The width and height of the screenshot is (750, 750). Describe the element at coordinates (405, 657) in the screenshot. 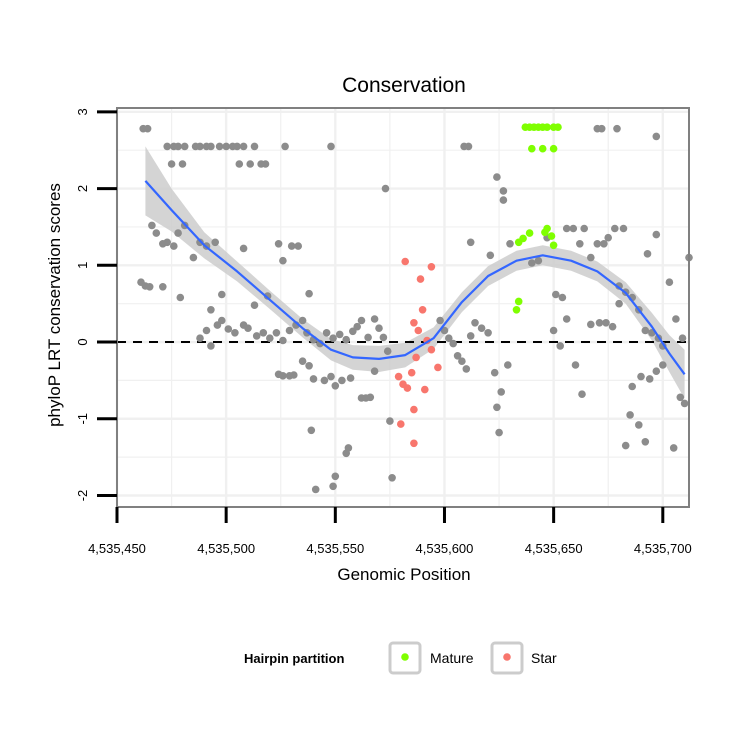

I see `legend-swatch-mature` at that location.